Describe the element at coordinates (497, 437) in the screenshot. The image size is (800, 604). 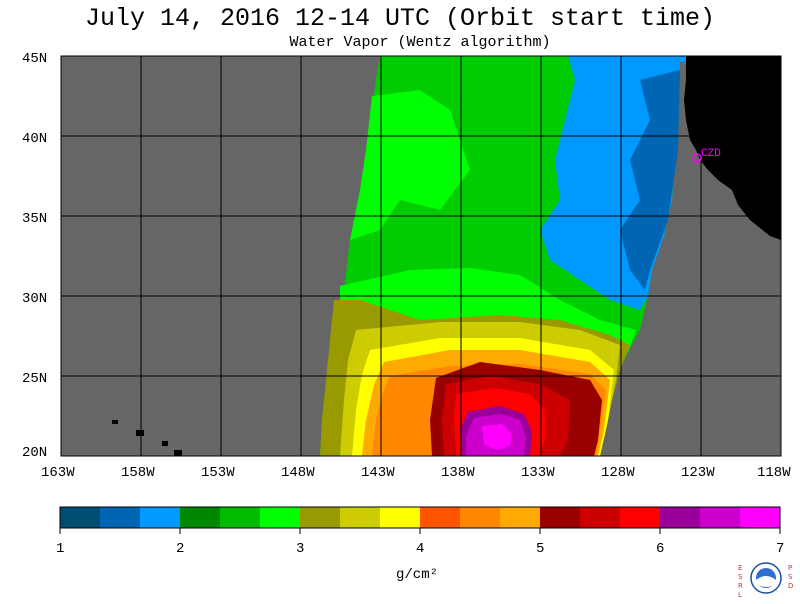
I see `swath-bright-magenta-zone` at that location.